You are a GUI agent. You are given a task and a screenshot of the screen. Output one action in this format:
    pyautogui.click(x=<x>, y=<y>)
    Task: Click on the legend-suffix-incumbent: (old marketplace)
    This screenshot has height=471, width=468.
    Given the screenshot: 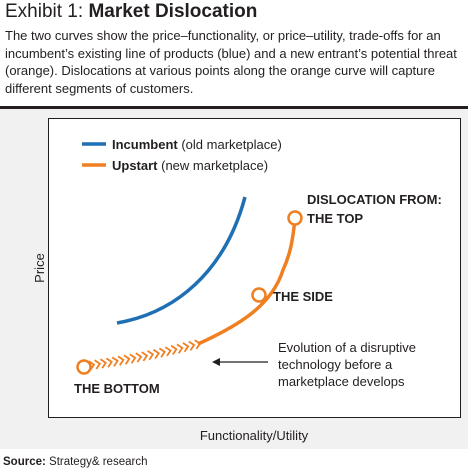 What is the action you would take?
    pyautogui.click(x=230, y=144)
    